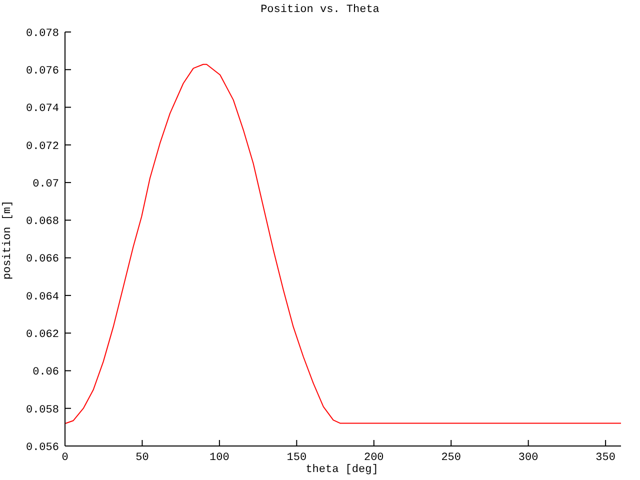 This screenshot has height=480, width=640. I want to click on y-tick-label: 0.068, so click(42, 222).